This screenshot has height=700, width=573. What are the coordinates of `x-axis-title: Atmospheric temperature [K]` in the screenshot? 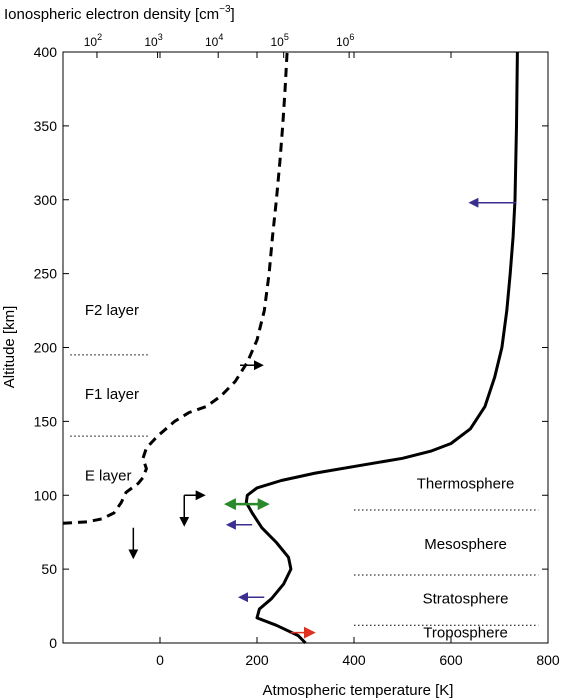 It's located at (358, 690).